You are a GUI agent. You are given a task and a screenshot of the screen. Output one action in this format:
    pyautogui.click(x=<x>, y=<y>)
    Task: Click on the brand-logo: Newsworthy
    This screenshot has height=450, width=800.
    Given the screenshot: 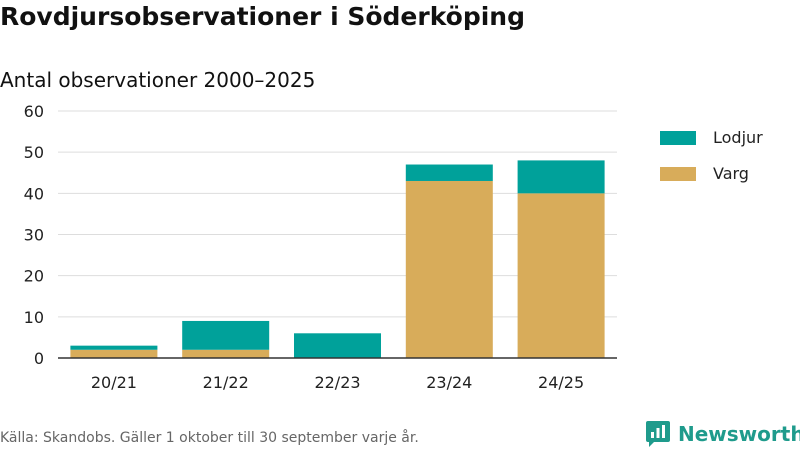 What is the action you would take?
    pyautogui.click(x=722, y=434)
    